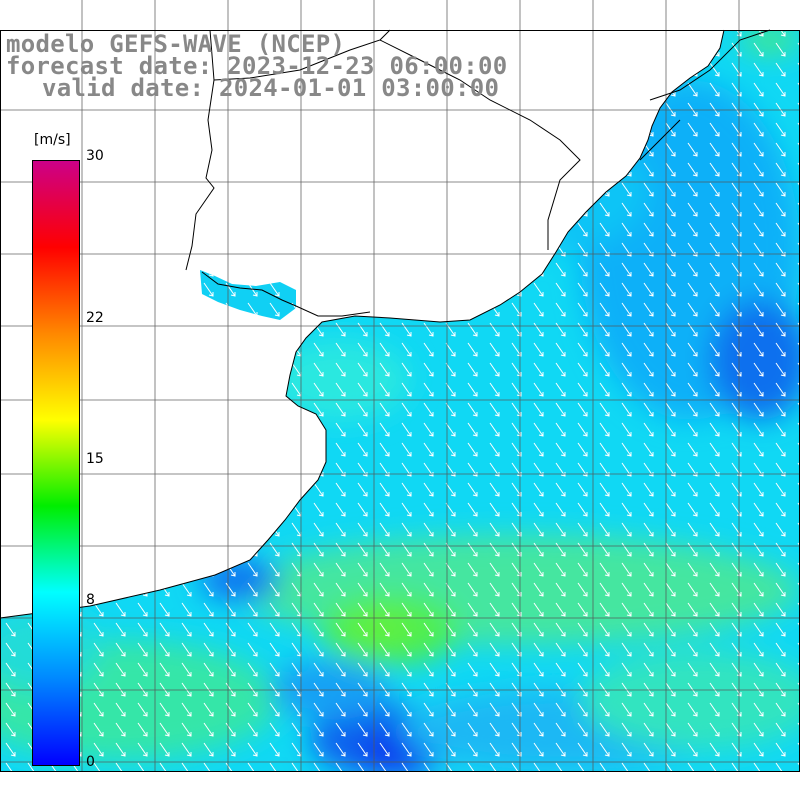  I want to click on colorbar-tick-label: 15, so click(95, 459).